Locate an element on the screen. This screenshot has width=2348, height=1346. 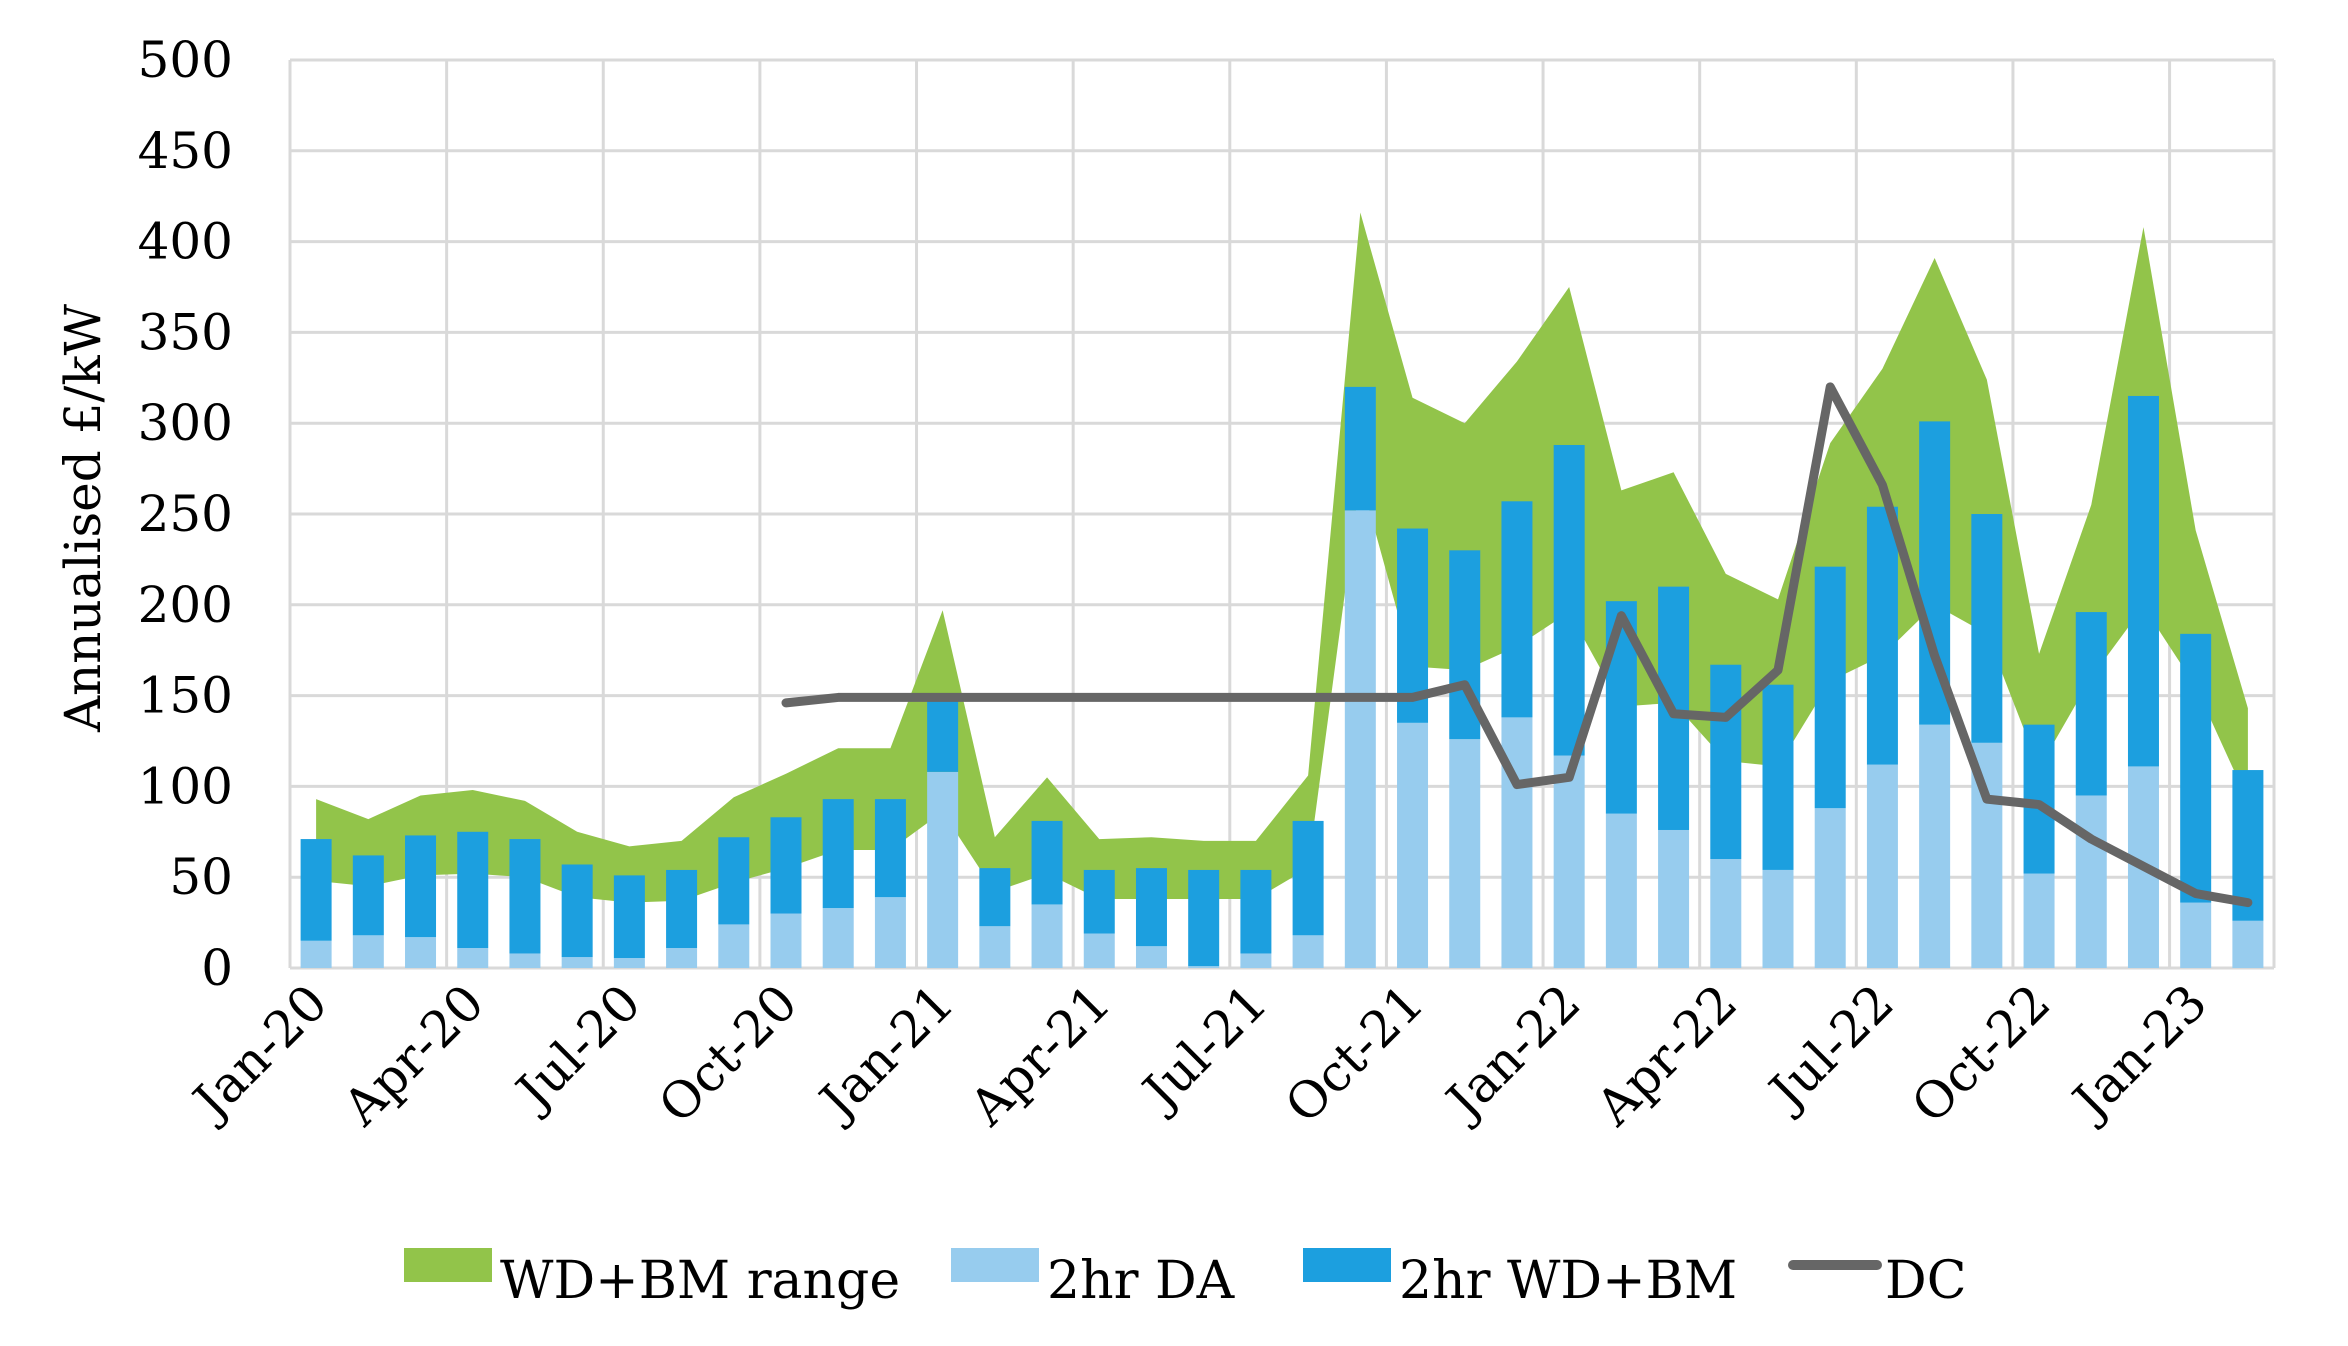
y-tick-label: 50 is located at coordinates (201, 877).